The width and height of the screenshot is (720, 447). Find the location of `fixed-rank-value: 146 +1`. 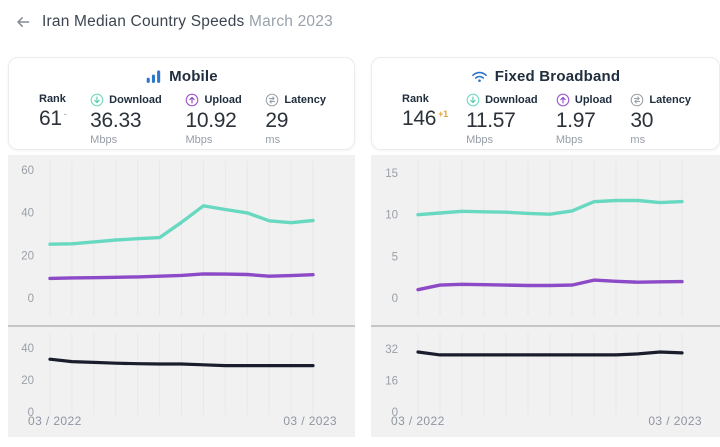

fixed-rank-value: 146 +1 is located at coordinates (425, 118).